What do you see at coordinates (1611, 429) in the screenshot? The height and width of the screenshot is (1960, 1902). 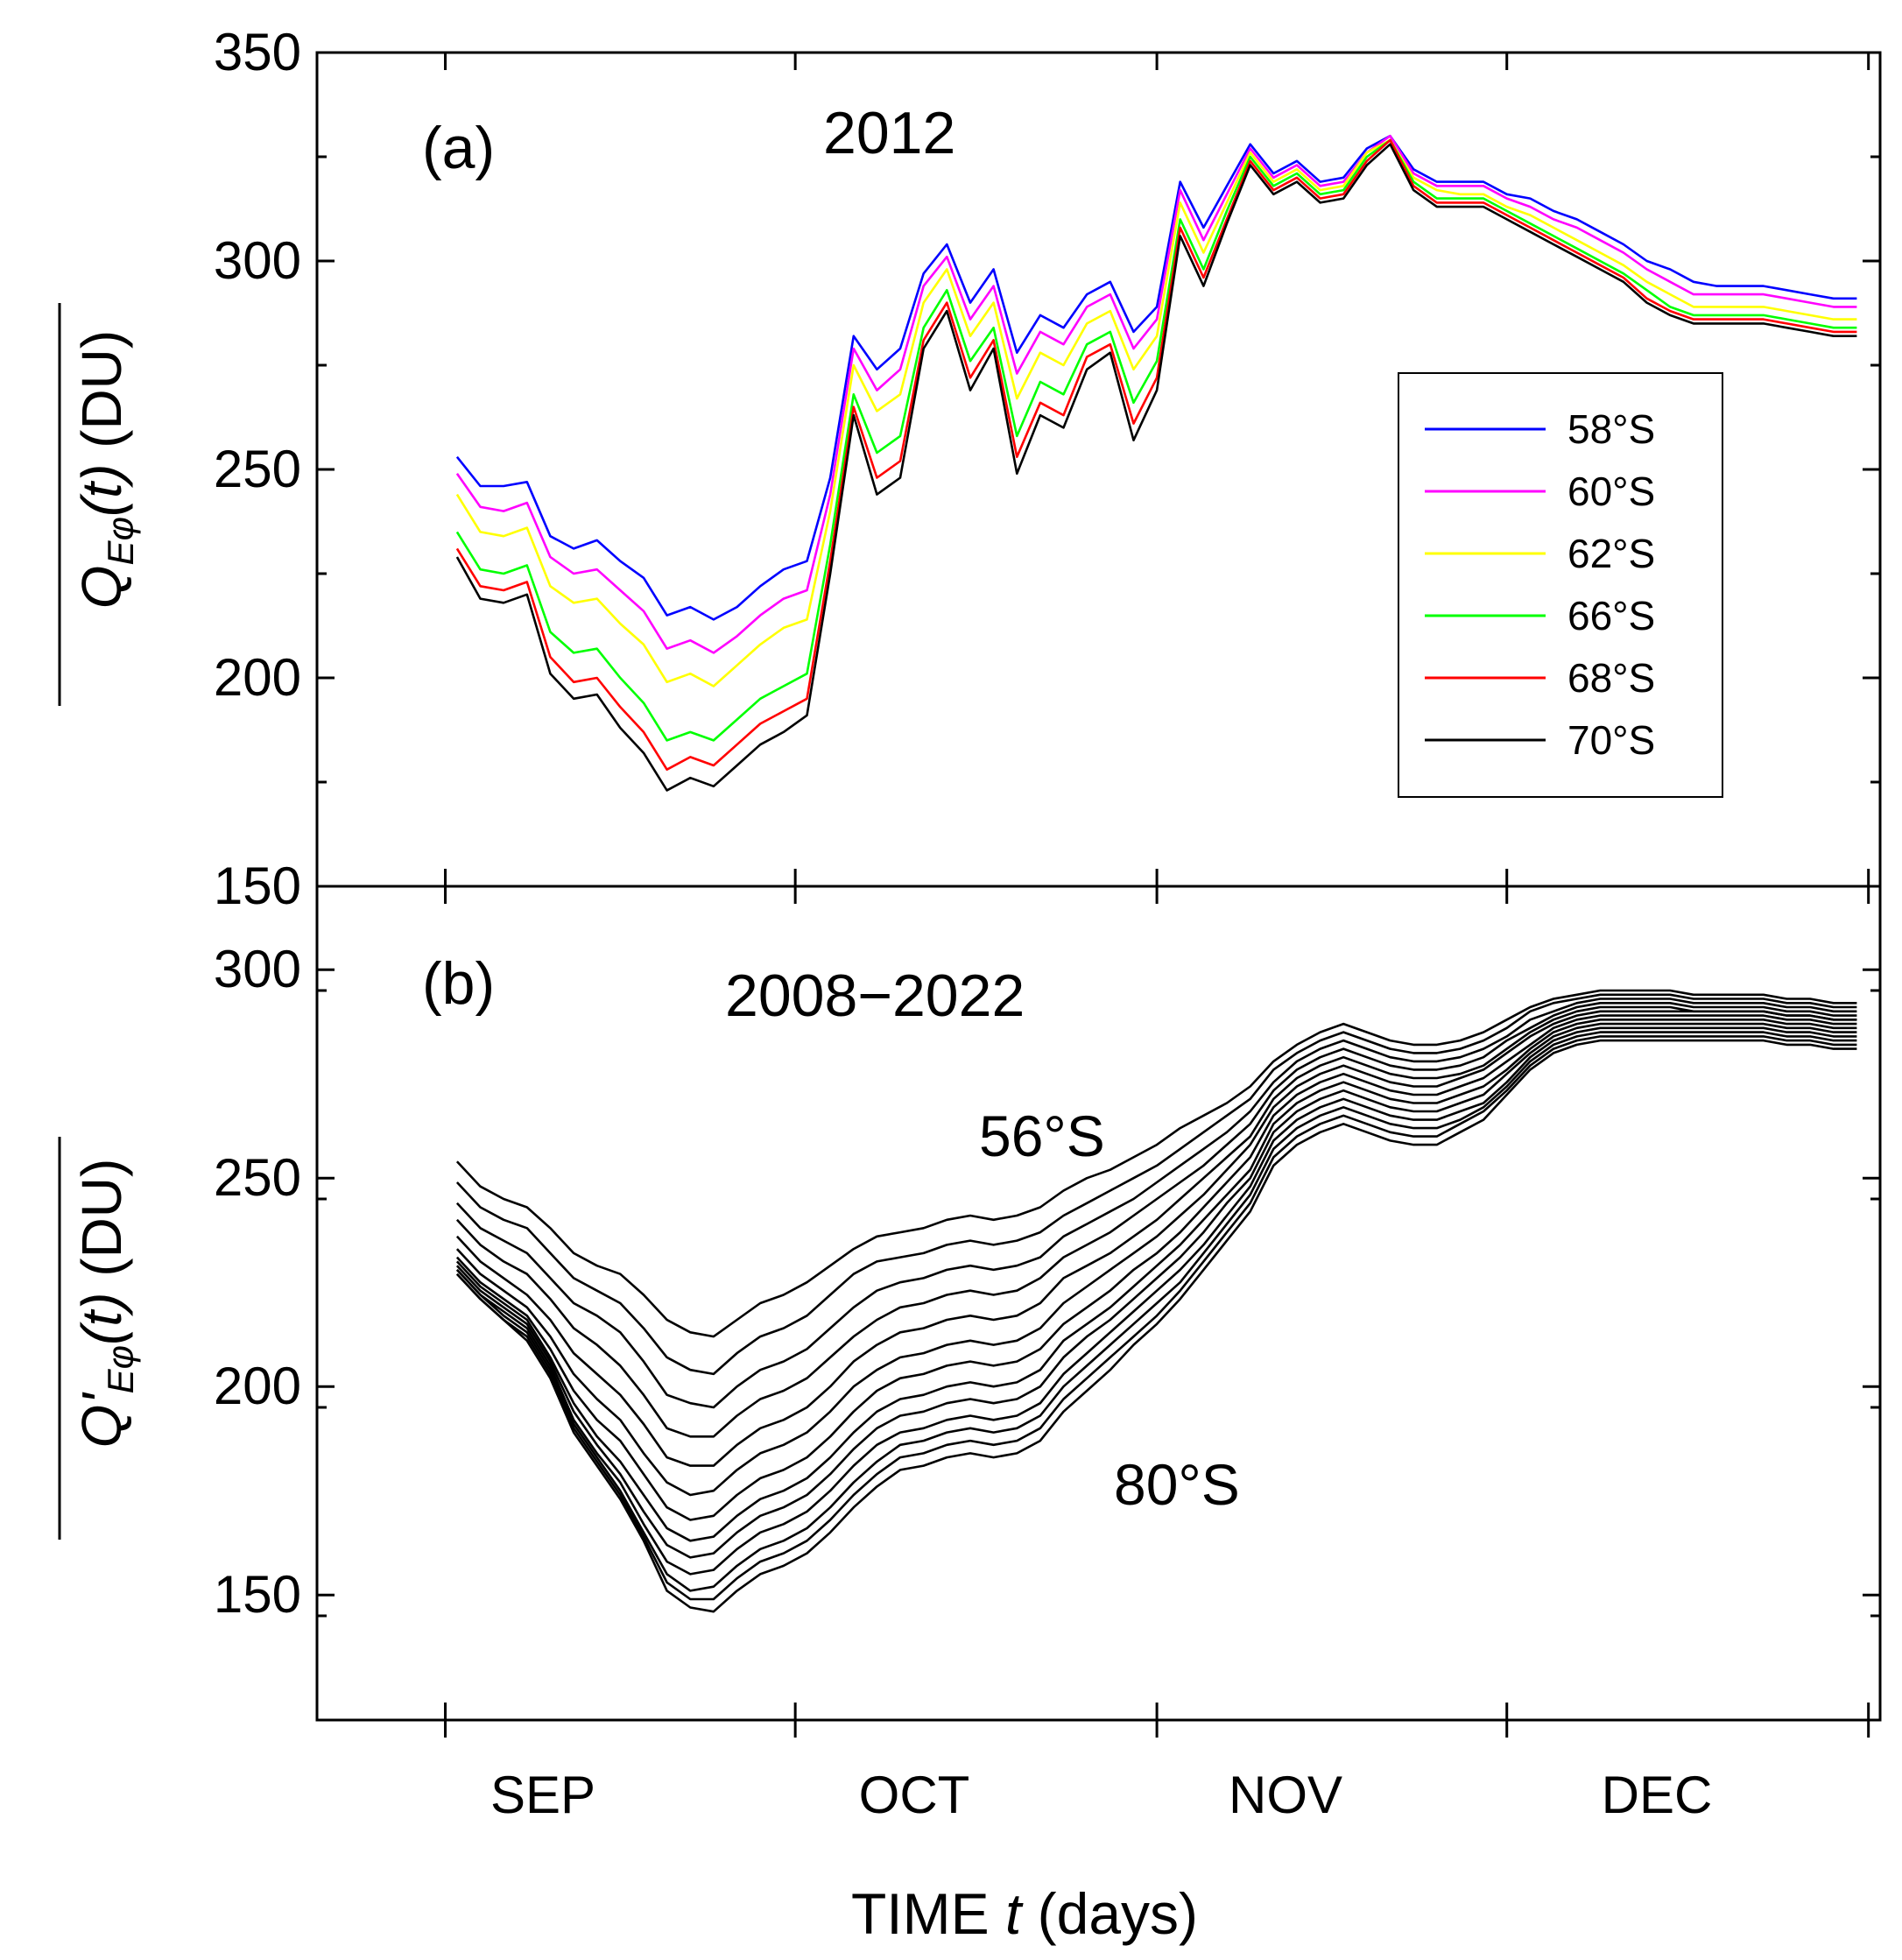 I see `legend-label: 58°S` at bounding box center [1611, 429].